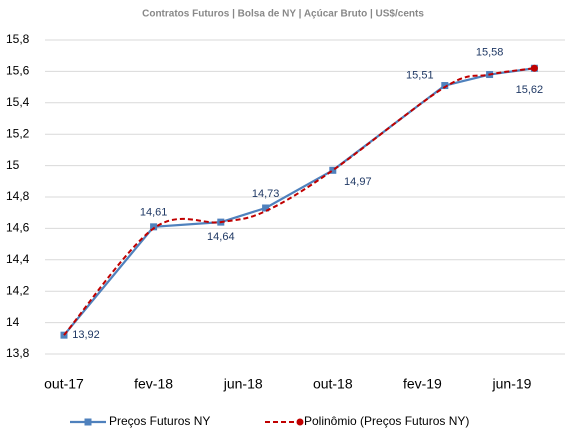 The width and height of the screenshot is (567, 430). What do you see at coordinates (18, 102) in the screenshot?
I see `y-tick-label: 15,4` at bounding box center [18, 102].